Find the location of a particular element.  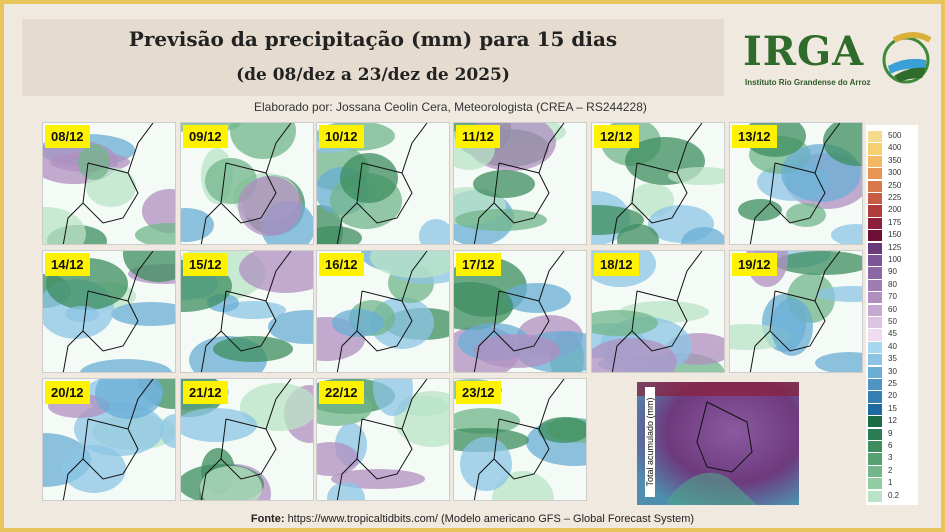

total-map-image is located at coordinates (718, 443).